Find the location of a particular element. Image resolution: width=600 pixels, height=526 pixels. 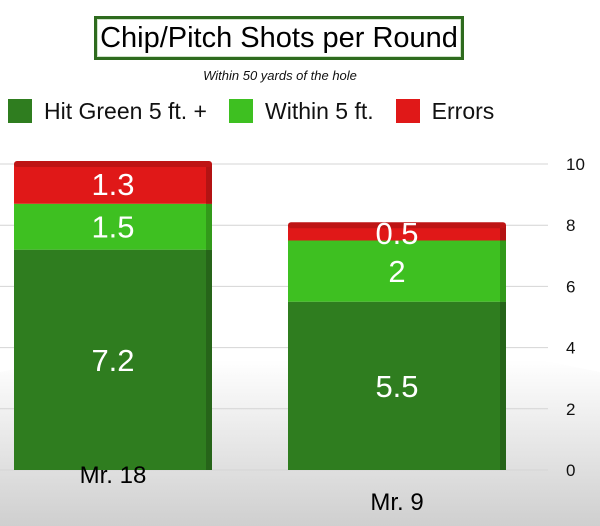

category-label: Mr. 9 is located at coordinates (396, 502).